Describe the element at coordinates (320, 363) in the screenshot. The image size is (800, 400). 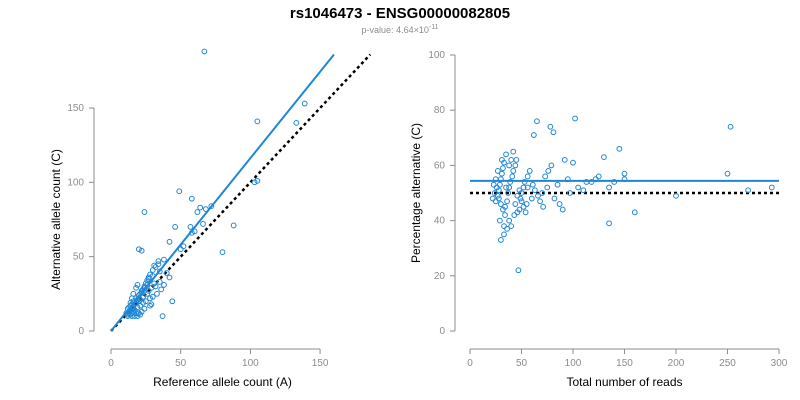
I see `x-tick-label: 150` at that location.